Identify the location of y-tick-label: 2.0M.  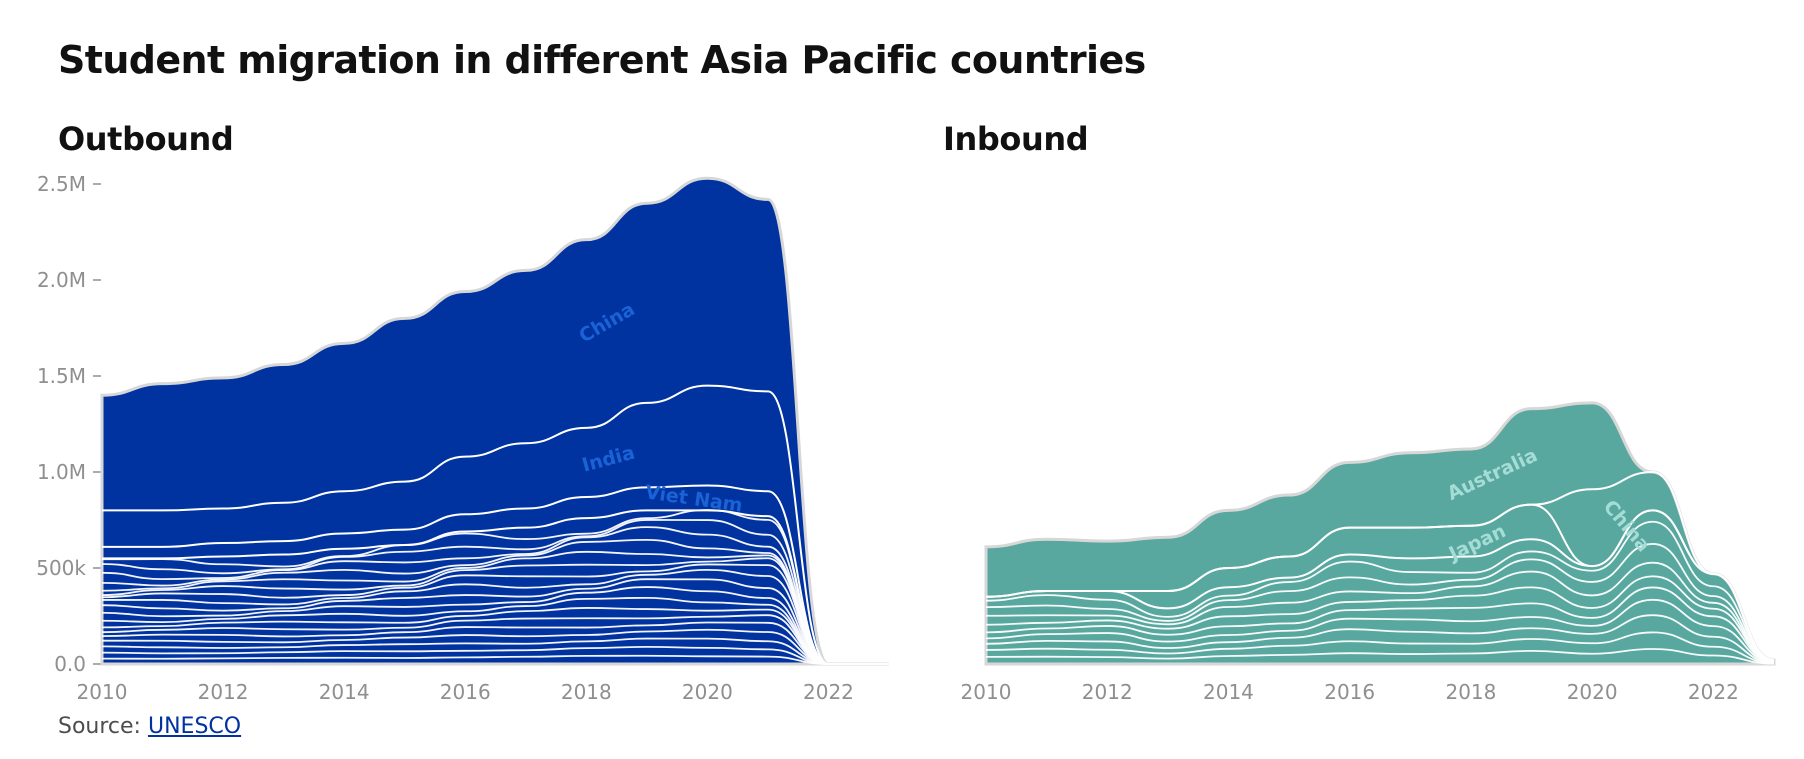
(61, 280).